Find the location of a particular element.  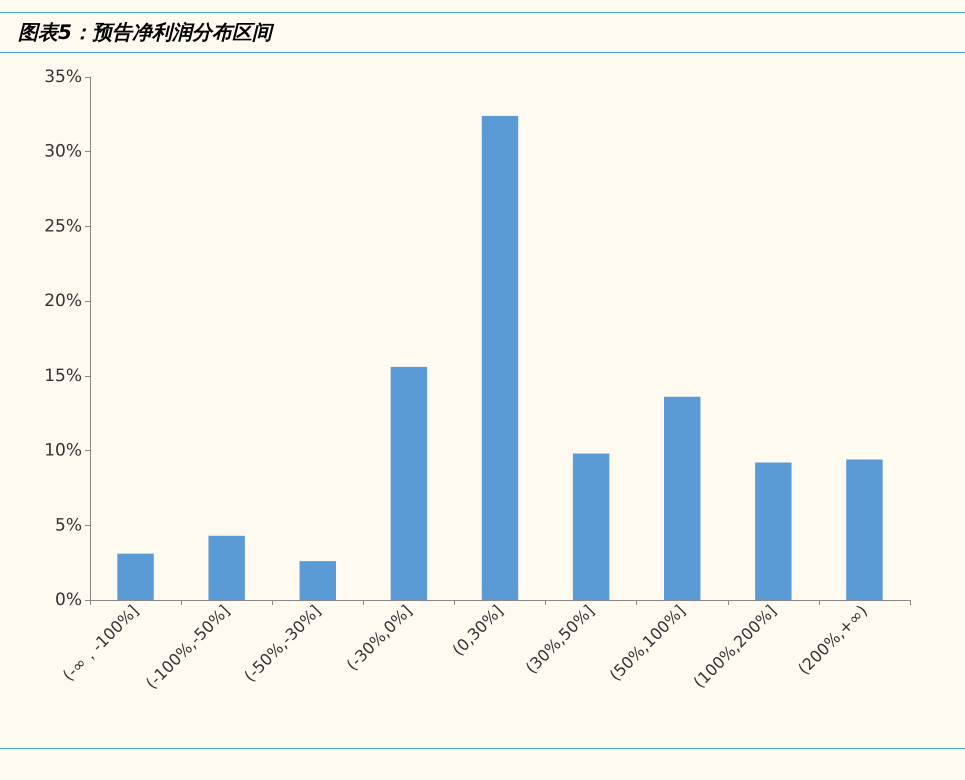

y-tick-label: 20% is located at coordinates (63, 301).